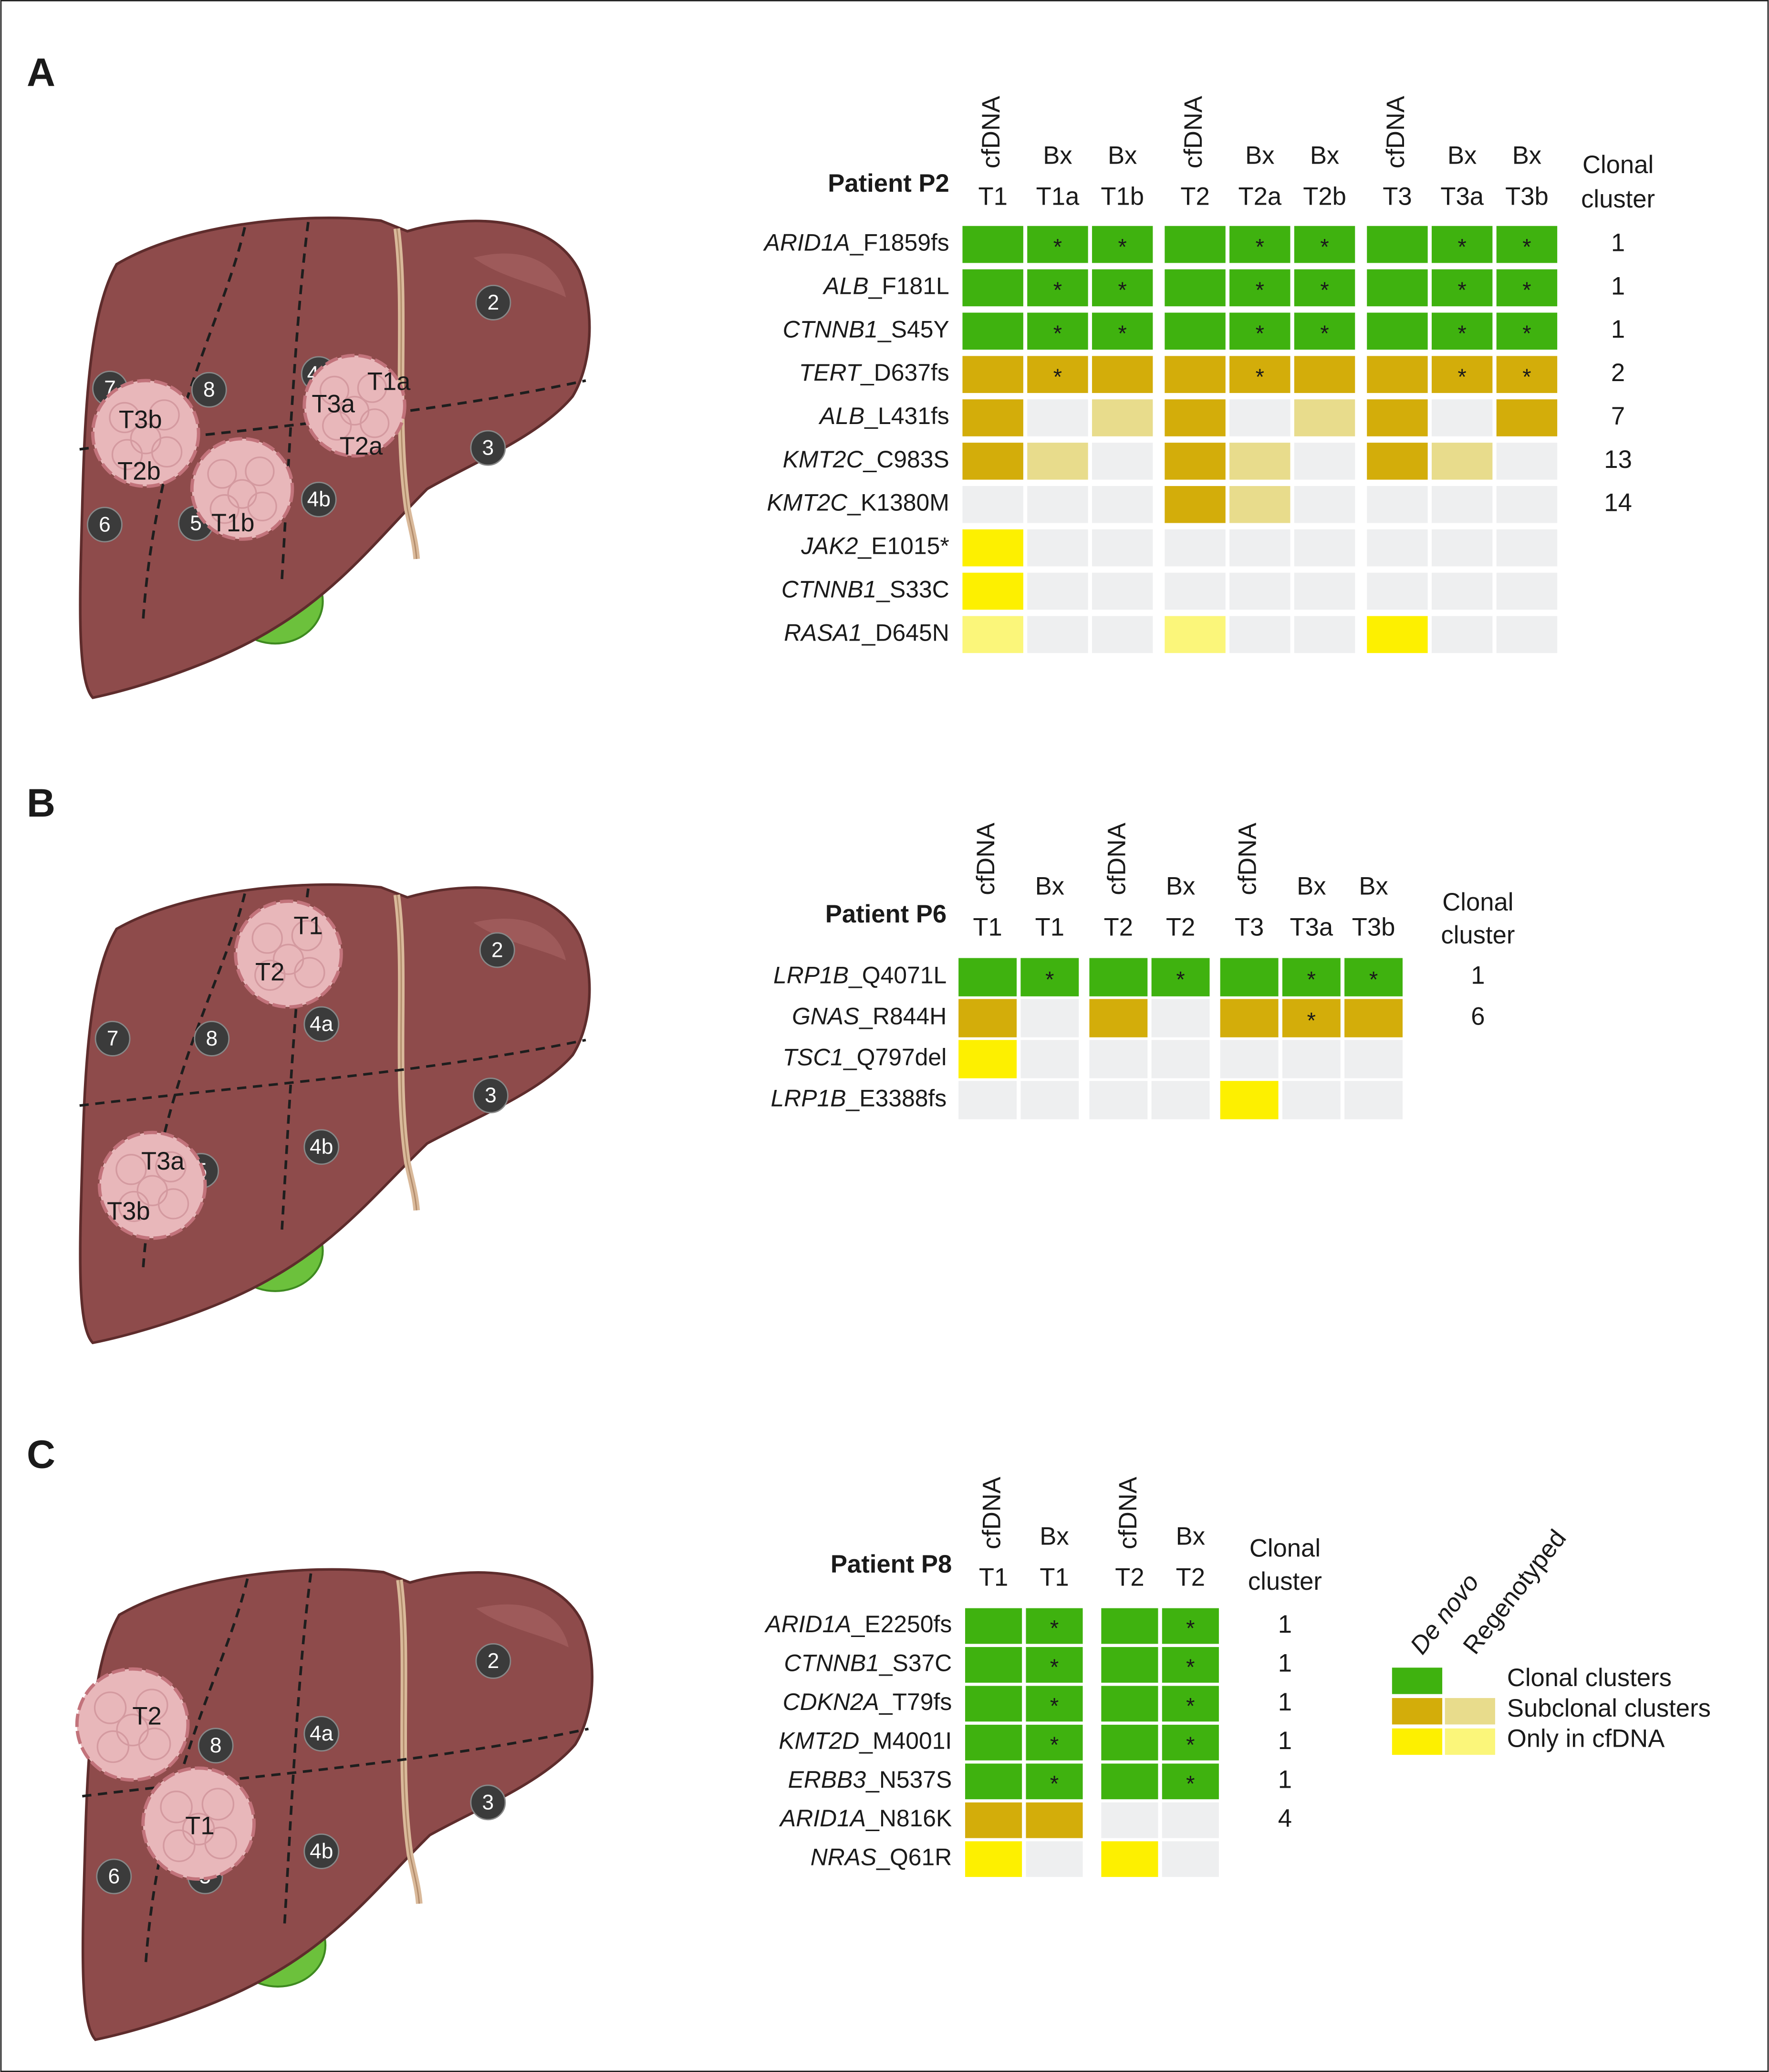  Describe the element at coordinates (1417, 1681) in the screenshot. I see `legend-swatch` at that location.